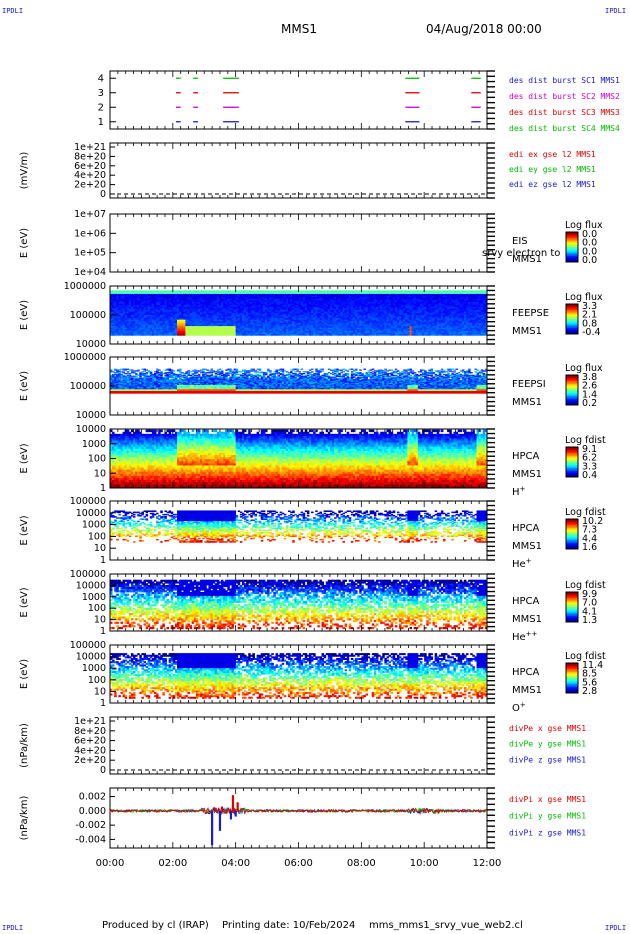 The width and height of the screenshot is (630, 934). Describe the element at coordinates (90, 825) in the screenshot. I see `divpi-panel-y-tick-label: -0.002` at that location.